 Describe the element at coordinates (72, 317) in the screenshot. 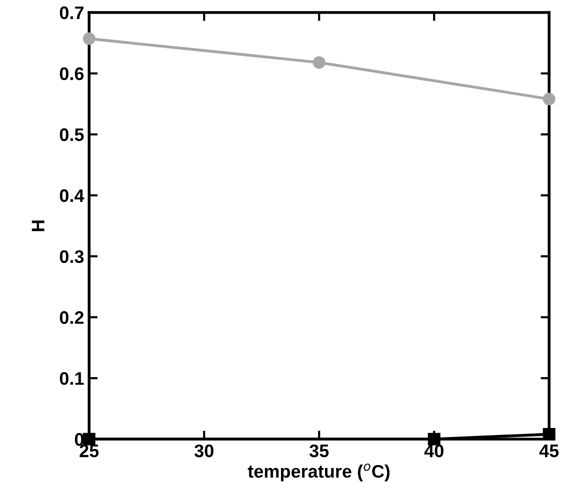

I see `y-tick-label: 0.2` at that location.